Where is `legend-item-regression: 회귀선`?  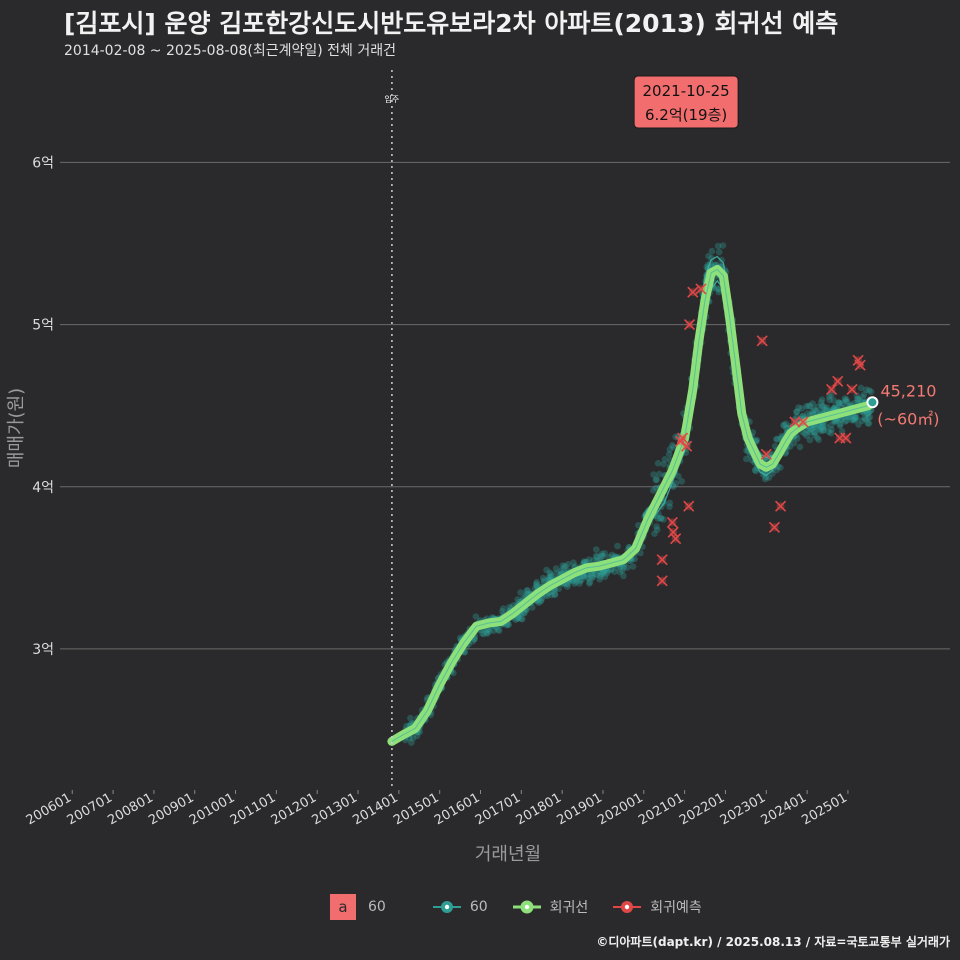
legend-item-regression: 회귀선 is located at coordinates (562, 907).